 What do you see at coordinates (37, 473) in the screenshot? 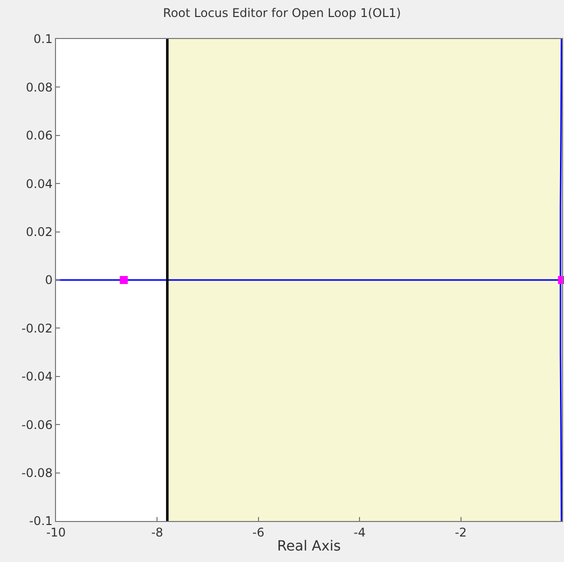
I see `y-tick-label: -0.08` at bounding box center [37, 473].